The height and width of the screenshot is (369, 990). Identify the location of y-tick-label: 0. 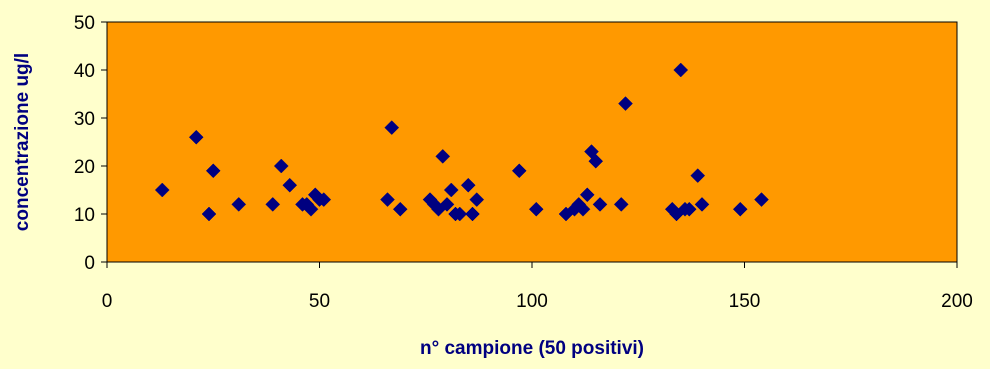
(89, 263).